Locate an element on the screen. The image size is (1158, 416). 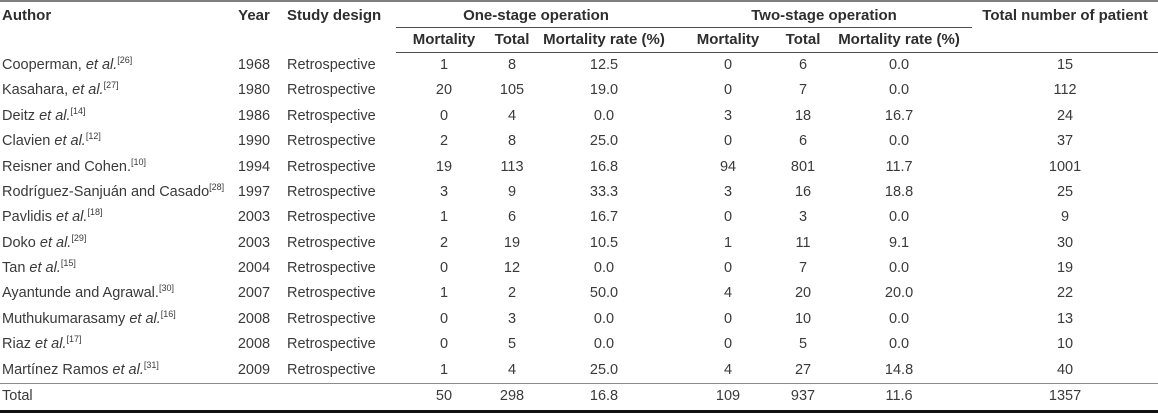
cell-patients: 30 is located at coordinates (1065, 242).